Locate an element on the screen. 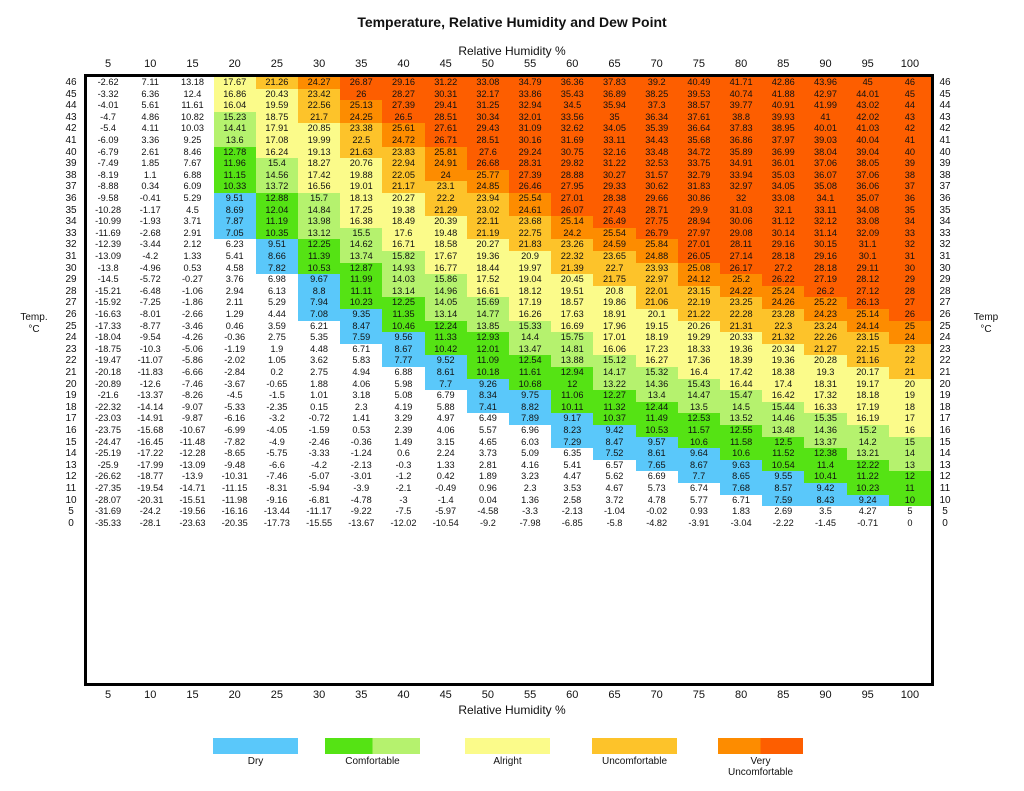 This screenshot has height=791, width=1024. table-cell: 34.91 is located at coordinates (741, 164).